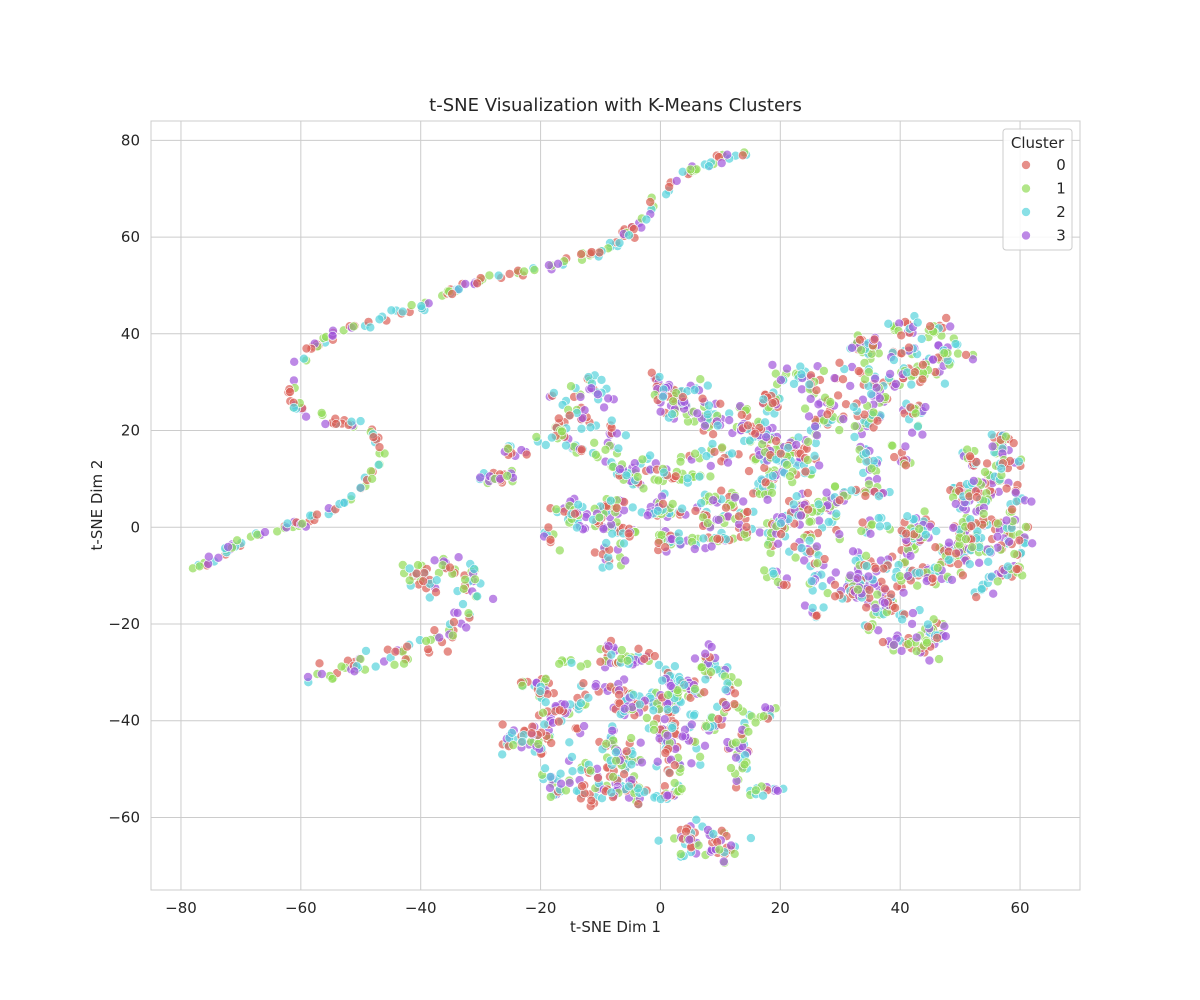  I want to click on legend: Cluster 0 1 2 3, so click(1037, 189).